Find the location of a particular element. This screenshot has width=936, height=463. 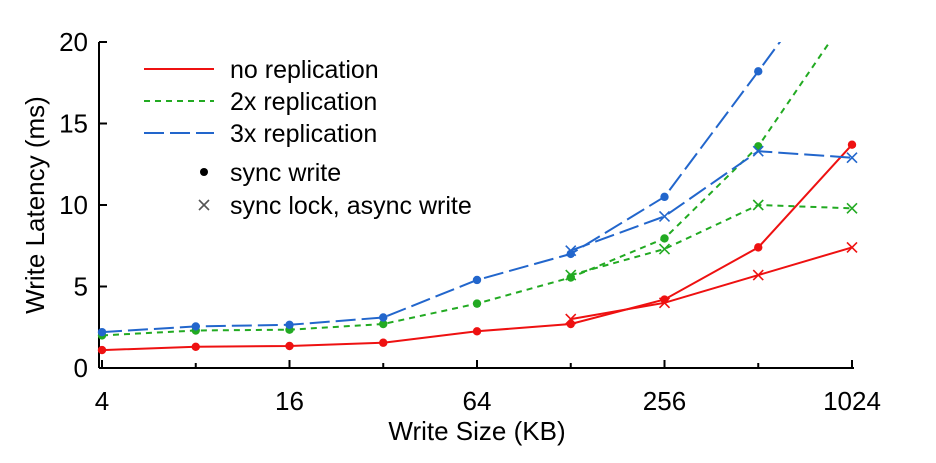

x-tick-label: 1024 is located at coordinates (852, 401).